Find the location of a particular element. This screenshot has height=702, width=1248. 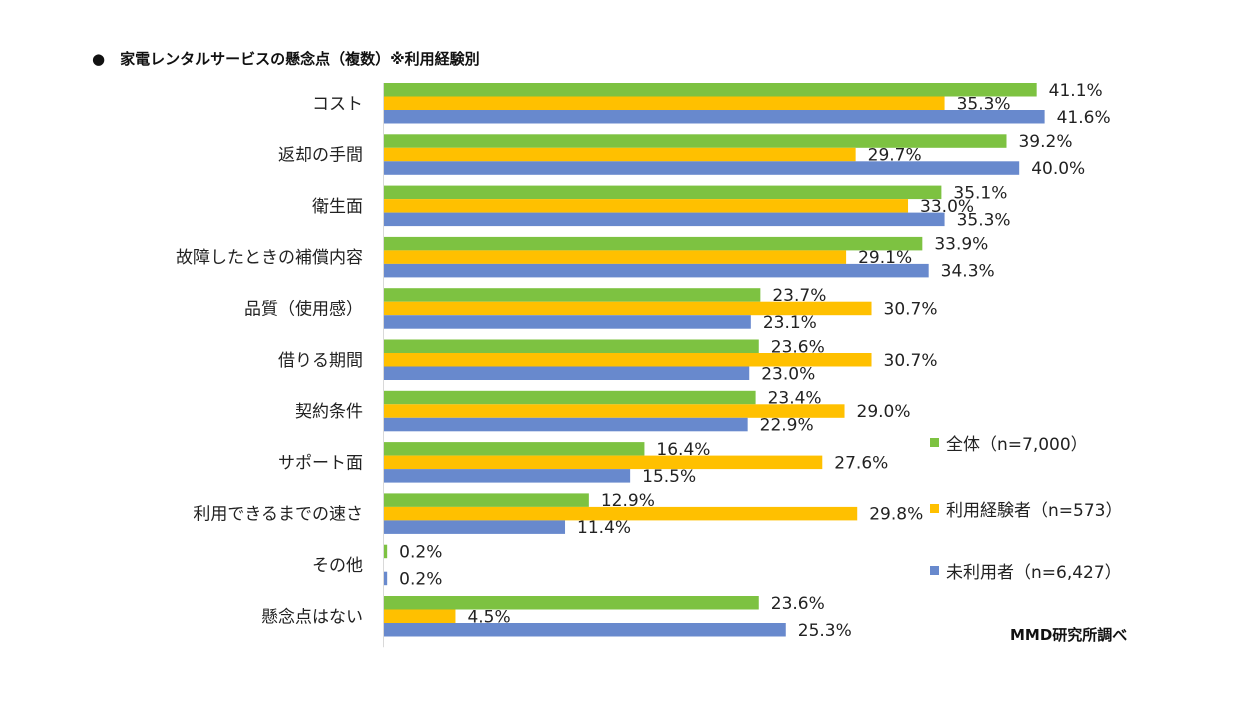

category-label: 品質（使用感） is located at coordinates (303, 308).